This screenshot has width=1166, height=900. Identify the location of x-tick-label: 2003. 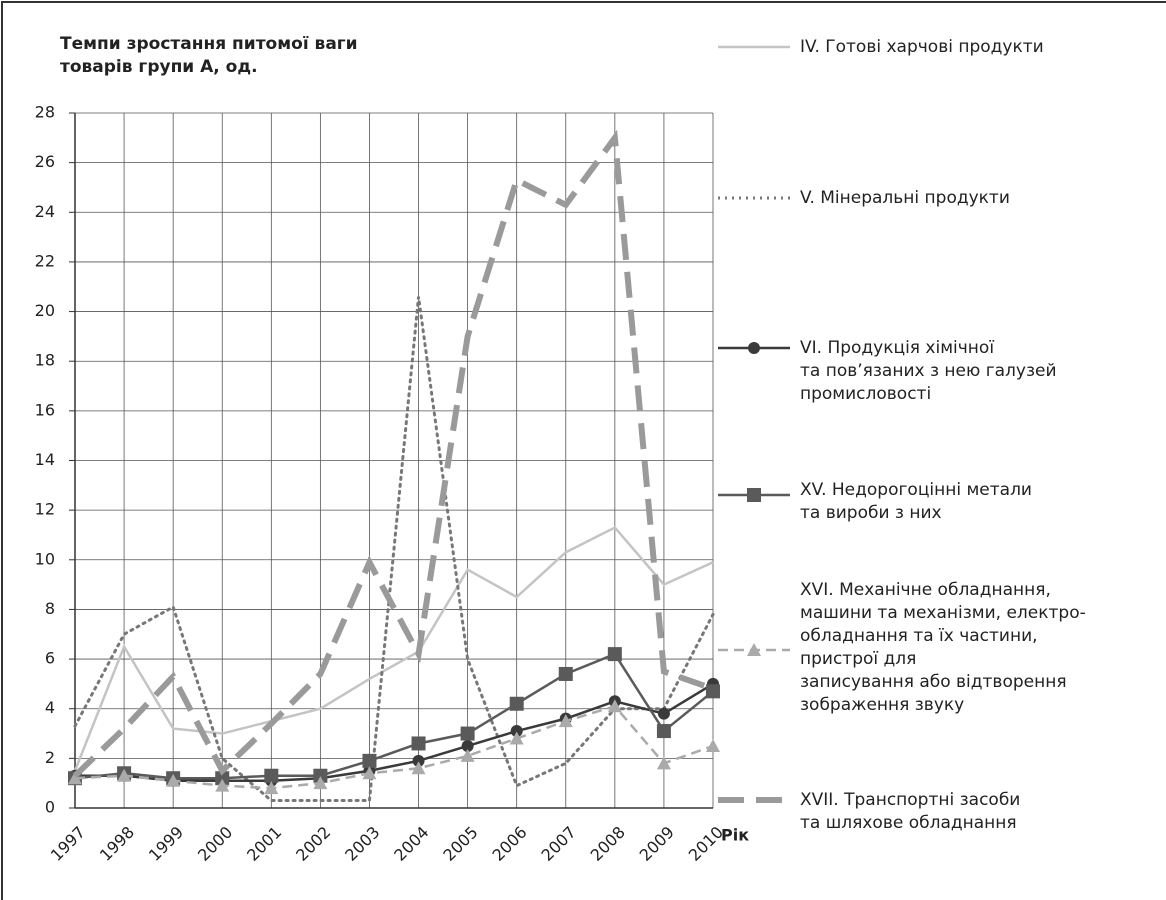
(362, 844).